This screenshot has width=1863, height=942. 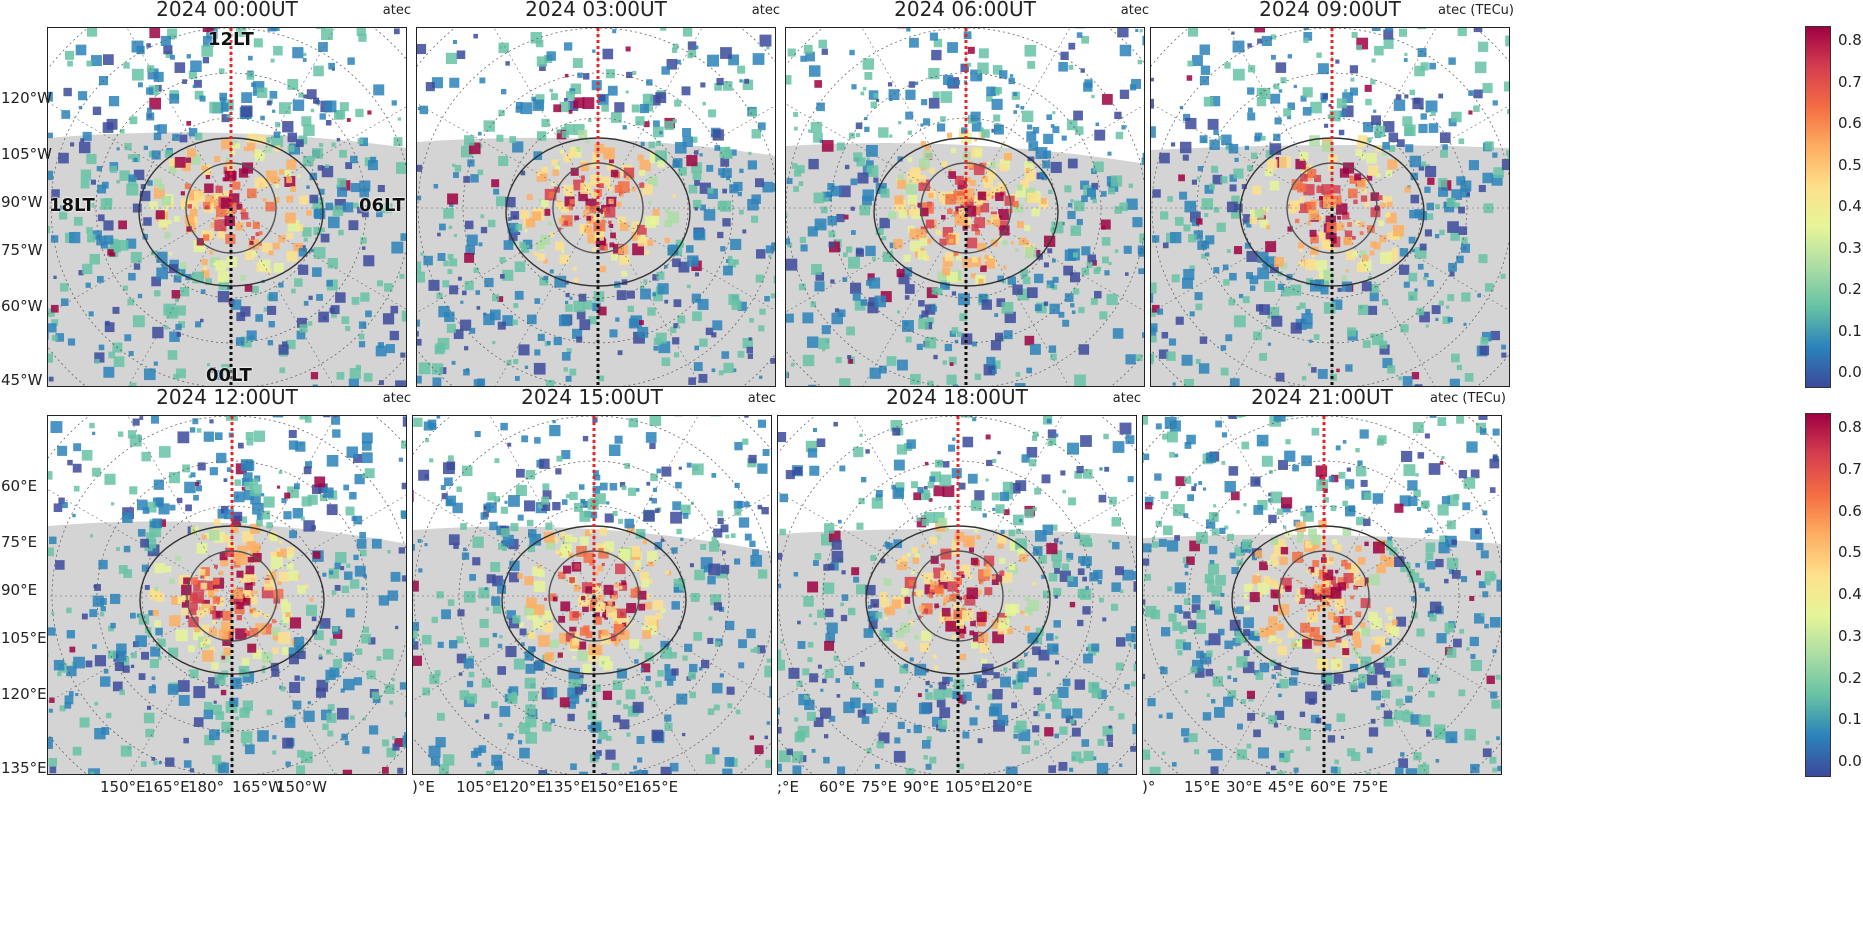 What do you see at coordinates (1149, 787) in the screenshot?
I see `longitude-label: )°` at bounding box center [1149, 787].